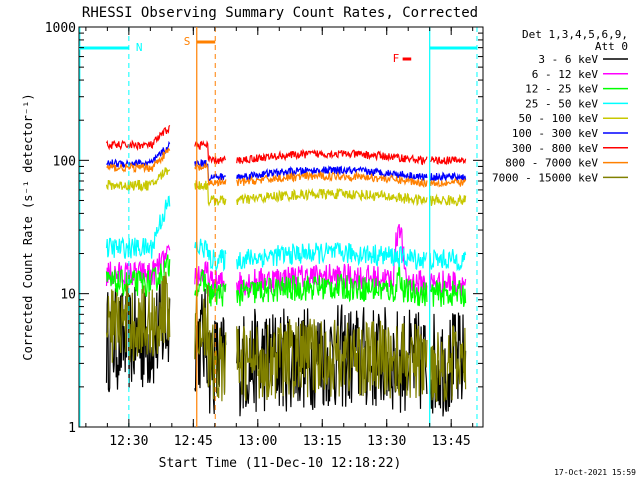 The height and width of the screenshot is (480, 640). What do you see at coordinates (322, 441) in the screenshot?
I see `x-tick-label-3: 13:15` at bounding box center [322, 441].